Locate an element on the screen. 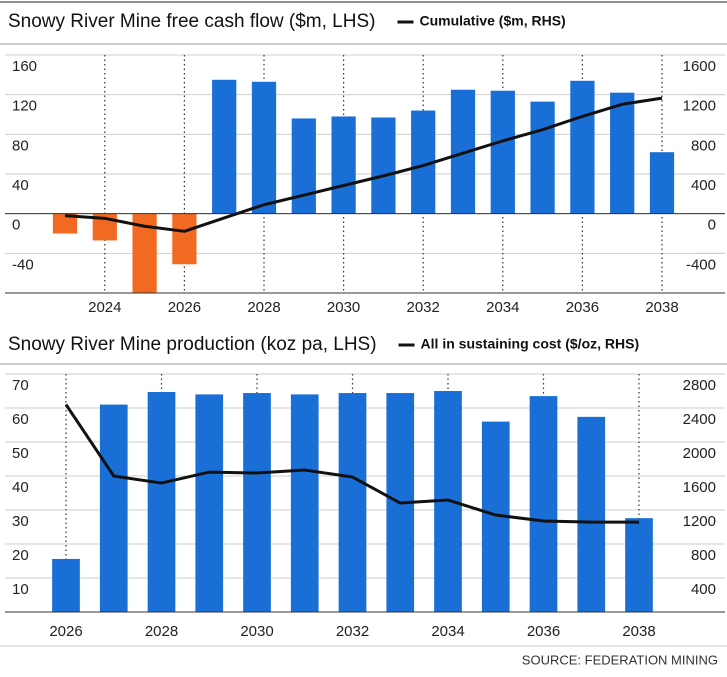  x-tick-label: 2024 is located at coordinates (104, 307).